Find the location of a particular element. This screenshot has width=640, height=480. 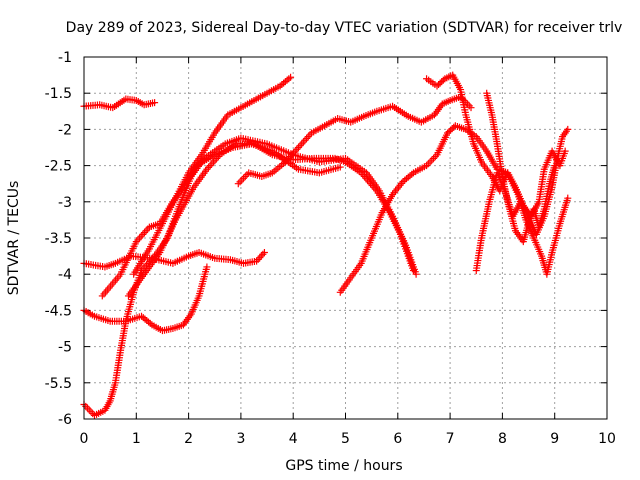

x-axis-label: GPS time / hours is located at coordinates (343, 466).